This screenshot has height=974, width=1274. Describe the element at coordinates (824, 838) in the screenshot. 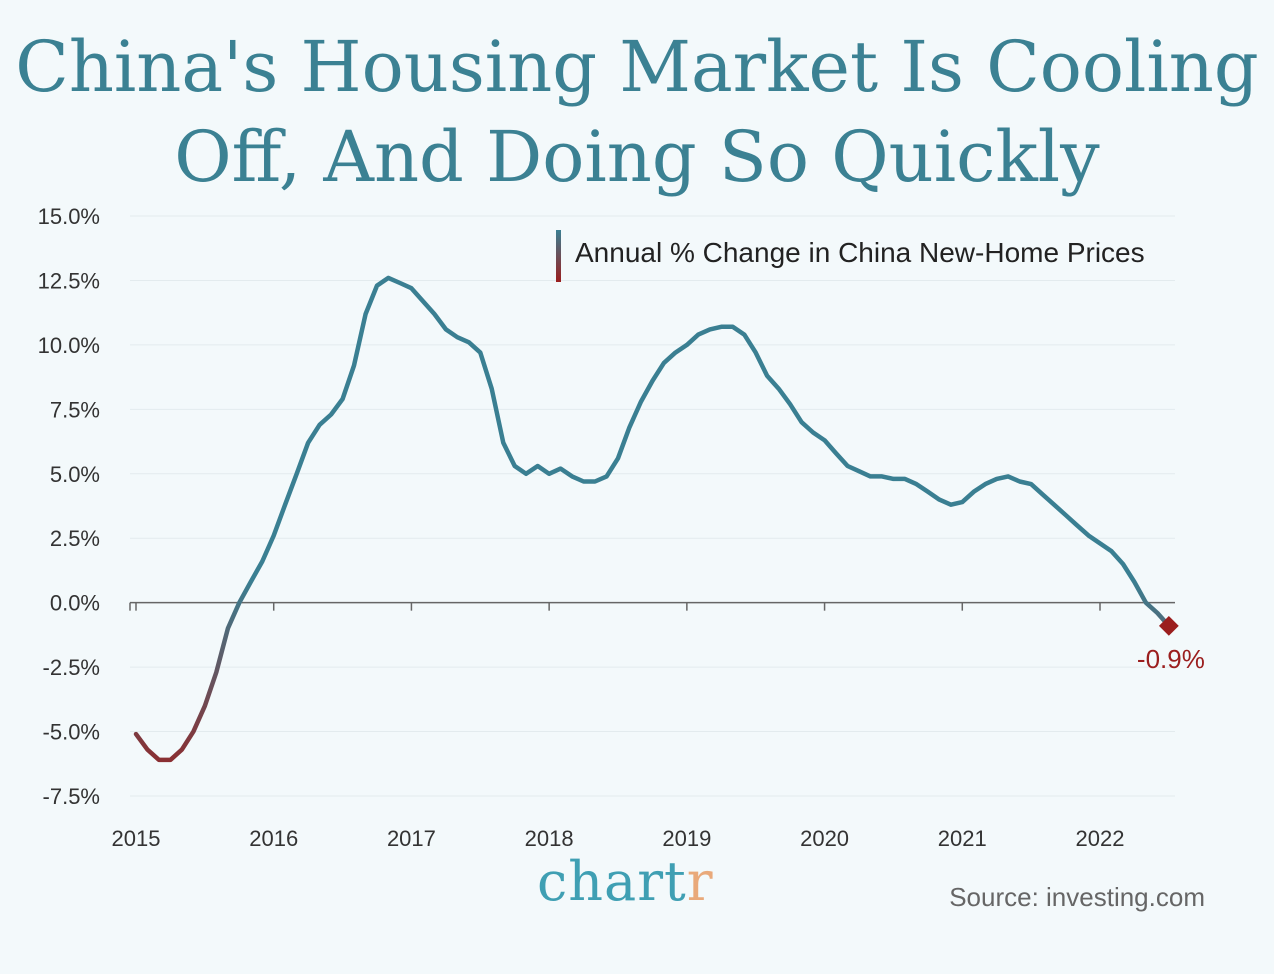

I see `x-tick-label: 2020` at that location.